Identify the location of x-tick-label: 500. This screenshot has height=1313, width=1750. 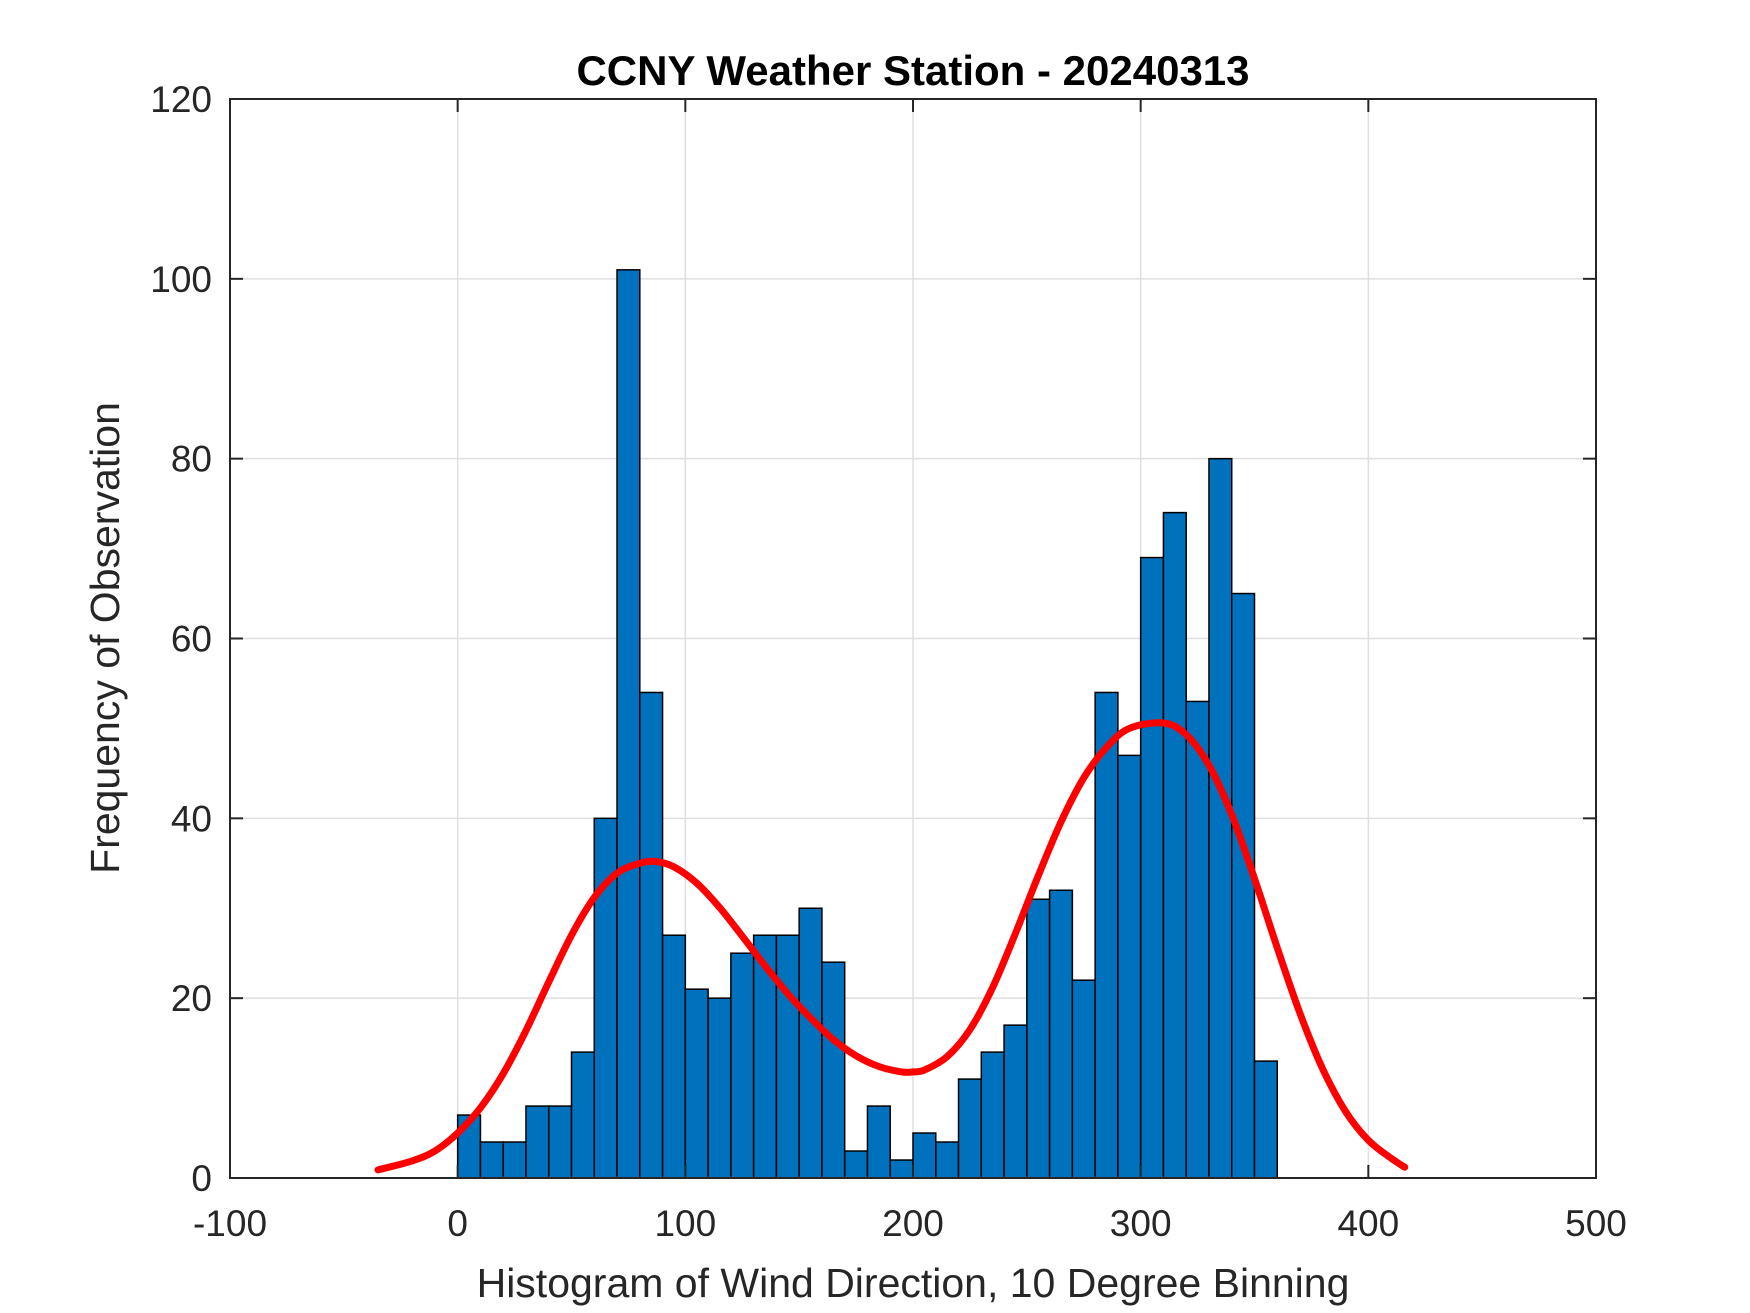
(1596, 1223).